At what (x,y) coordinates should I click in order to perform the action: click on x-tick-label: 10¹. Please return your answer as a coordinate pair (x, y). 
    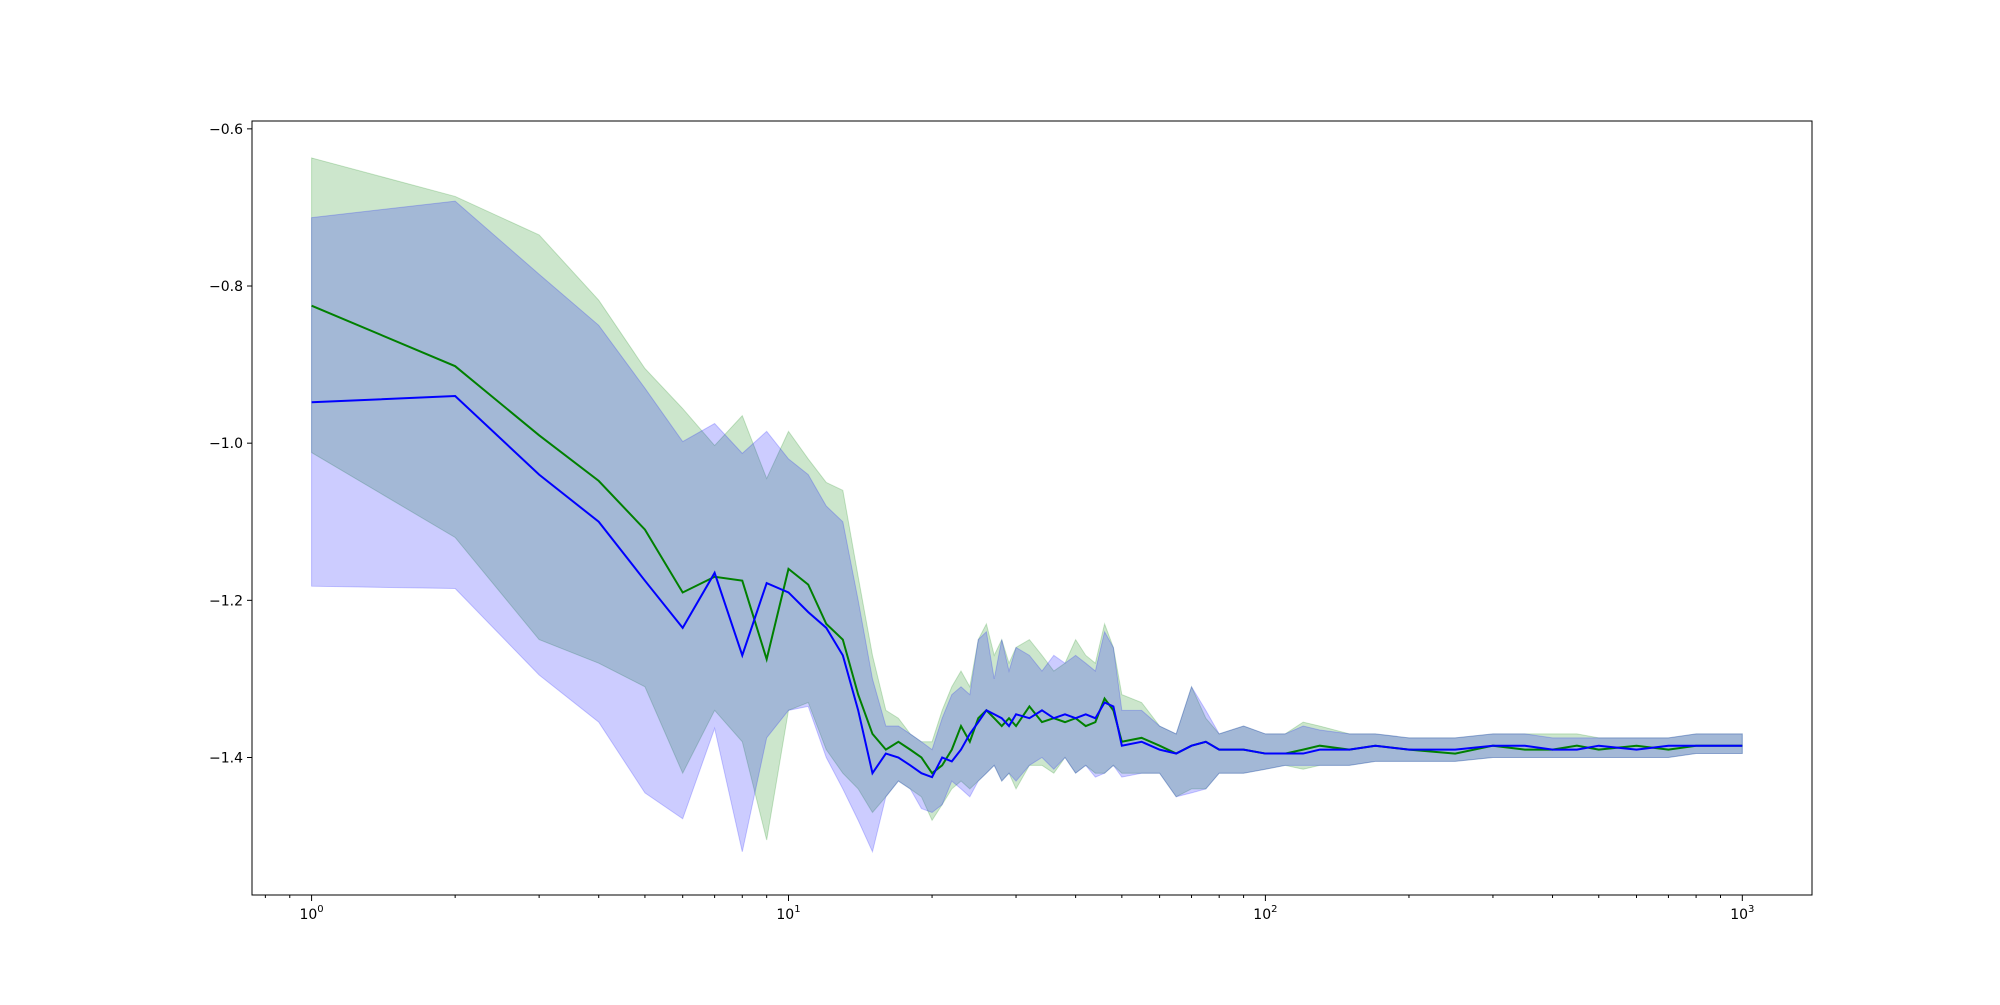
    Looking at the image, I should click on (788, 913).